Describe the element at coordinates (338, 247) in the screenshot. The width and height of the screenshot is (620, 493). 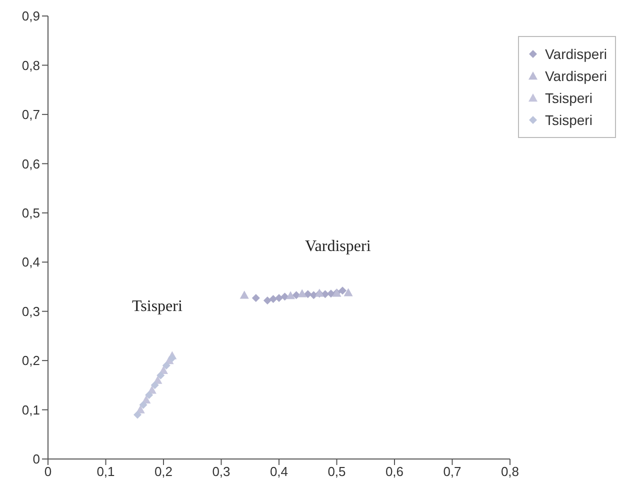
I see `annotation: Vardisperi` at that location.